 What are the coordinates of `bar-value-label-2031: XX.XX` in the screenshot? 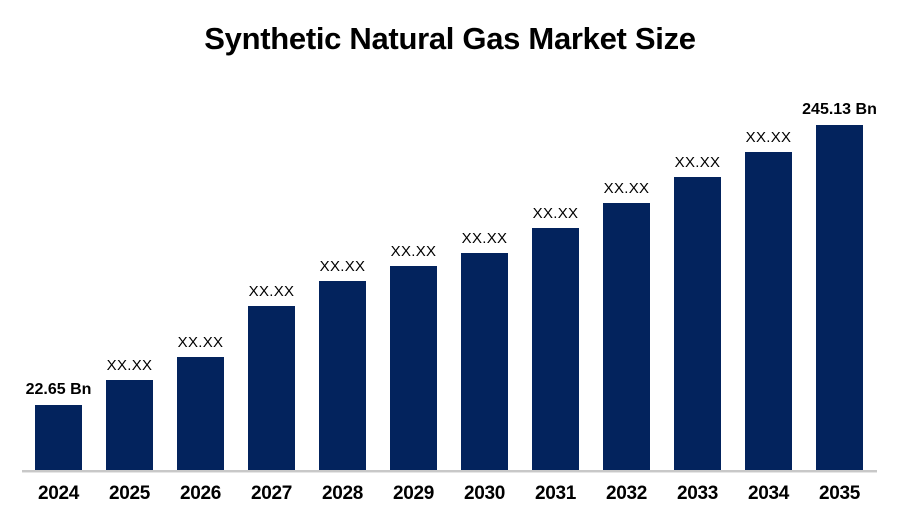 It's located at (555, 213).